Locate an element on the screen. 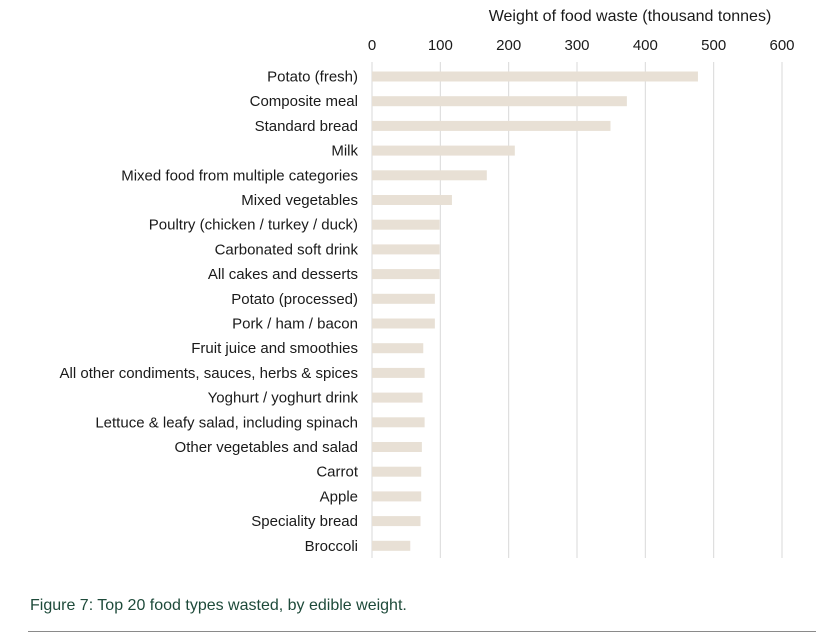 The image size is (830, 641). x-tick-label: 100 is located at coordinates (440, 45).